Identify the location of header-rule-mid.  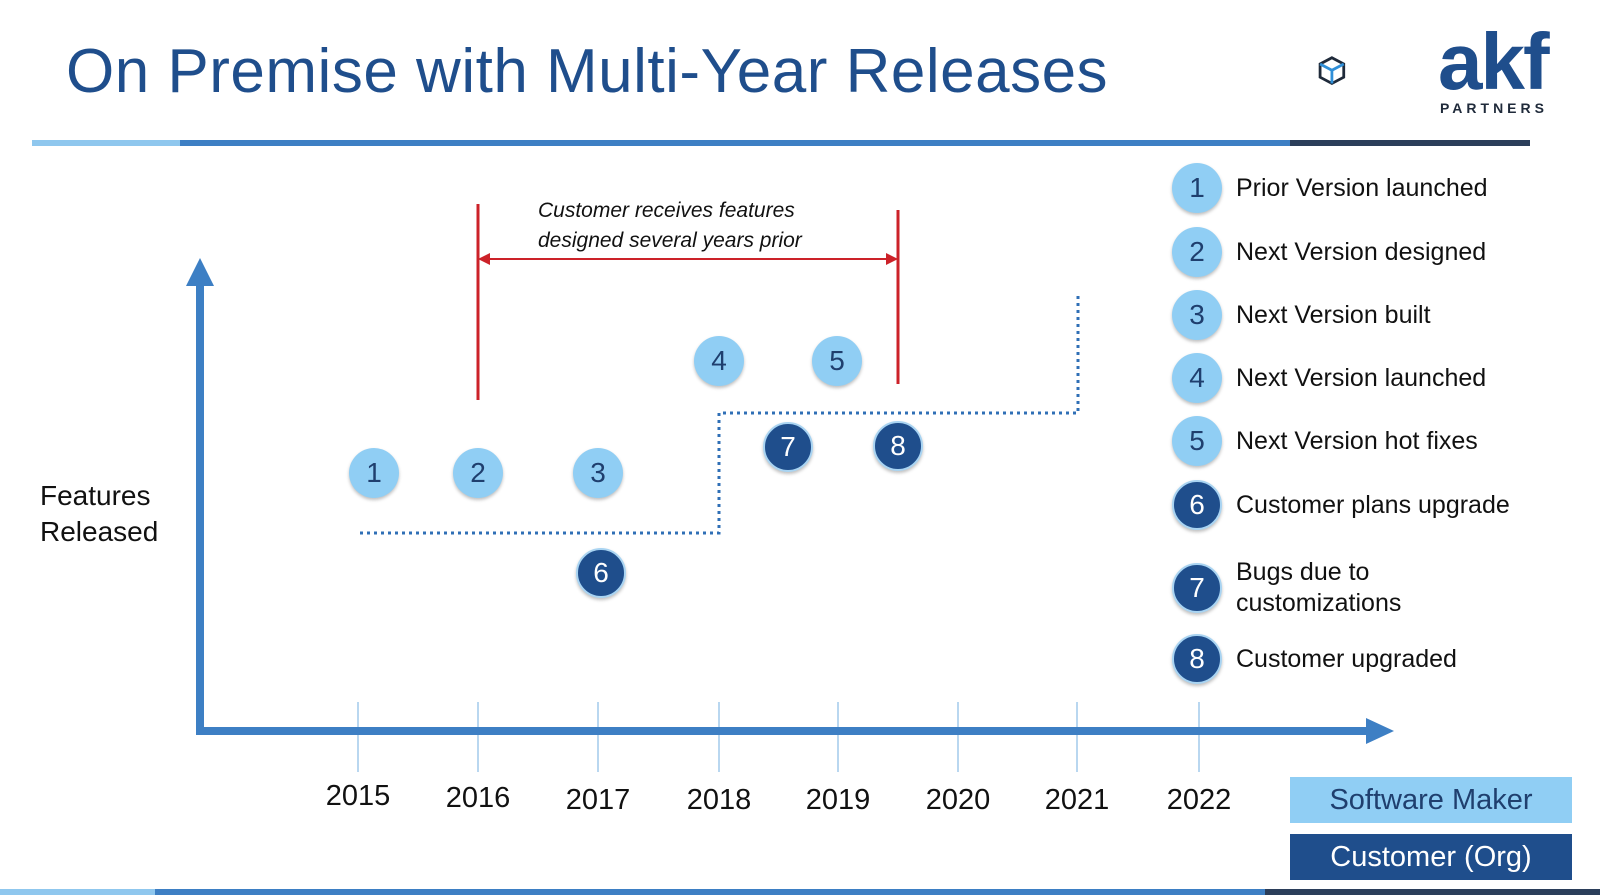
(735, 143).